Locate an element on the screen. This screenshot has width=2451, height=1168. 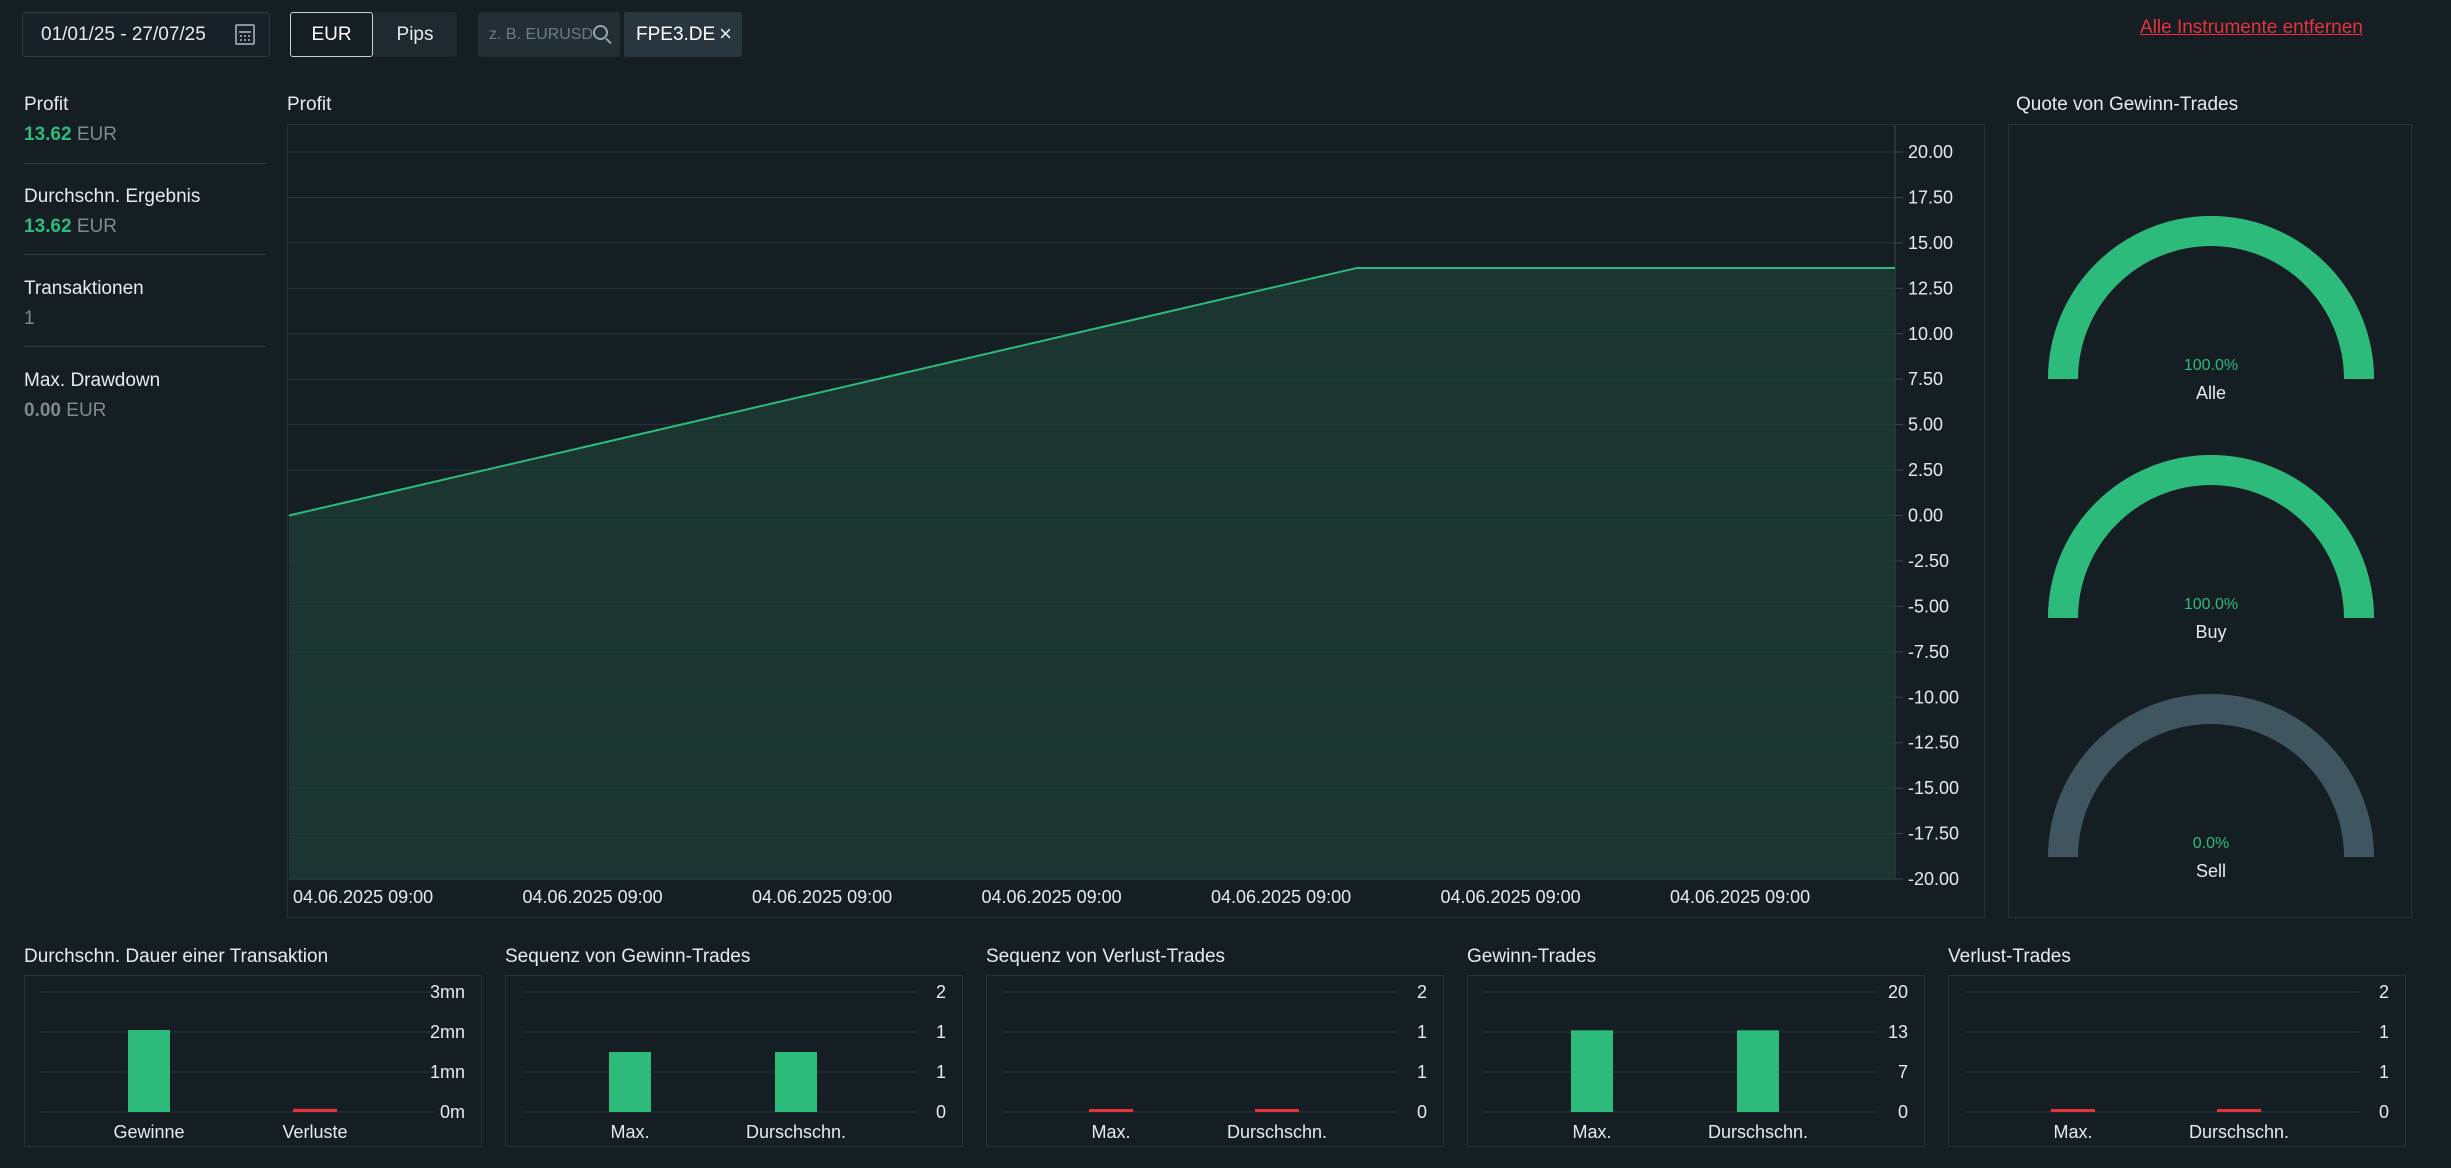
calendar-icon is located at coordinates (245, 34).